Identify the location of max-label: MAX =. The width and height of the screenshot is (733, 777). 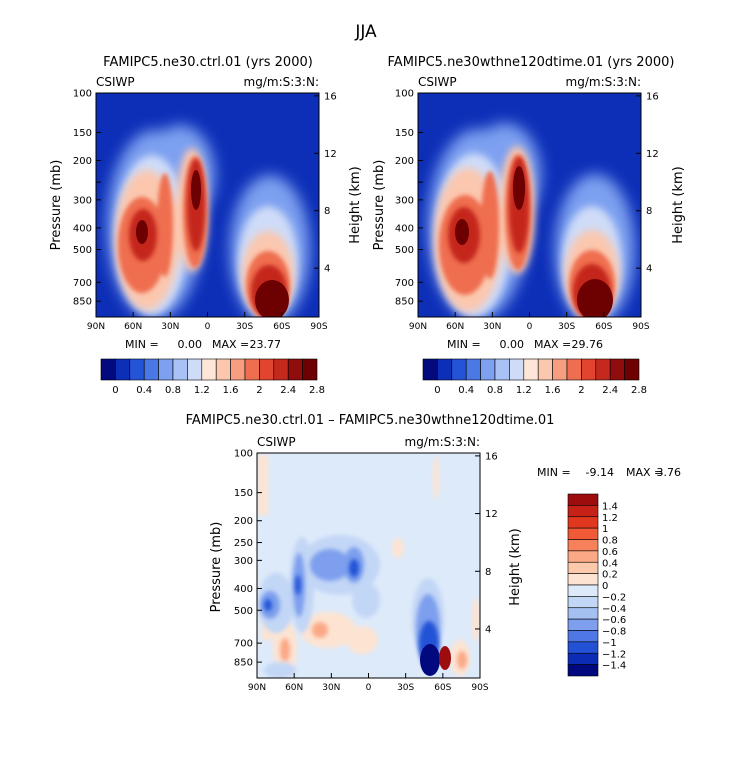
(230, 344).